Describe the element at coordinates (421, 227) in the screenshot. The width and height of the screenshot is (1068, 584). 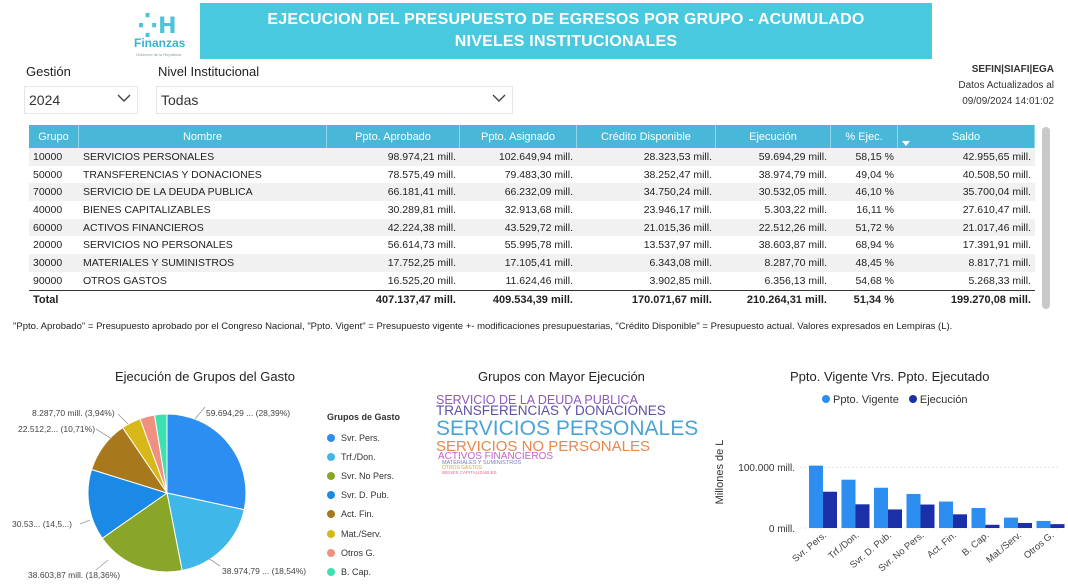
I see `cell-aprobado: 42.224,38 mill.` at that location.